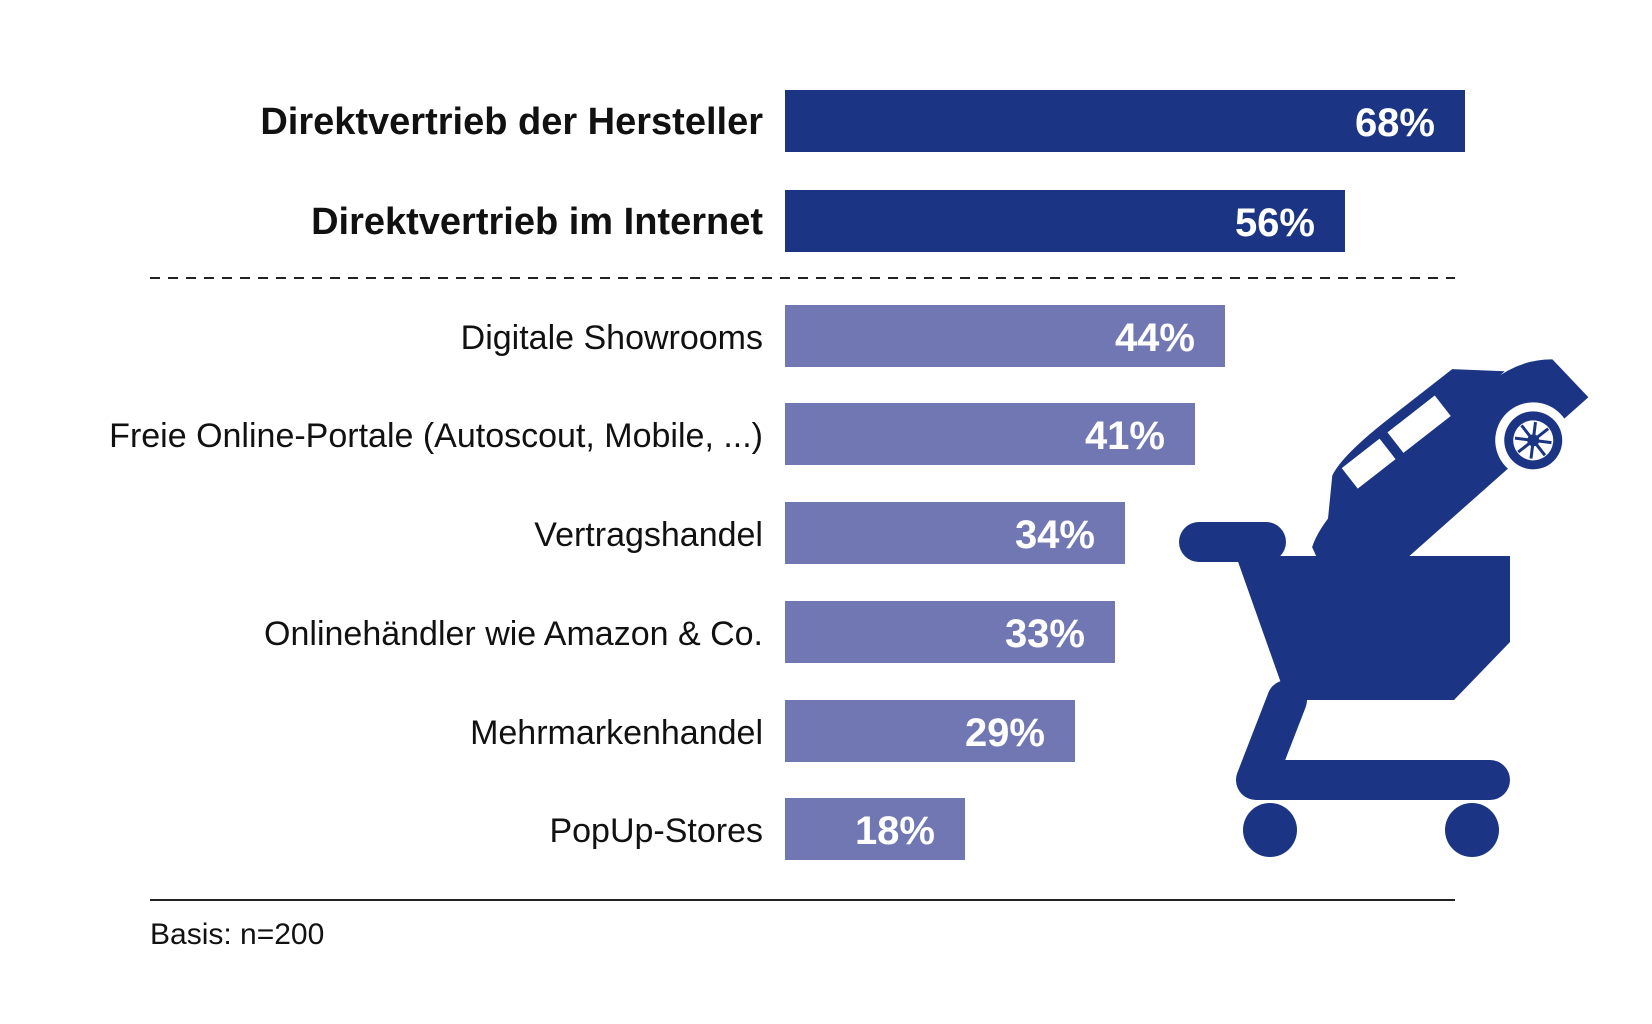 The height and width of the screenshot is (1024, 1652). I want to click on footnote: Basis: n=200, so click(237, 934).